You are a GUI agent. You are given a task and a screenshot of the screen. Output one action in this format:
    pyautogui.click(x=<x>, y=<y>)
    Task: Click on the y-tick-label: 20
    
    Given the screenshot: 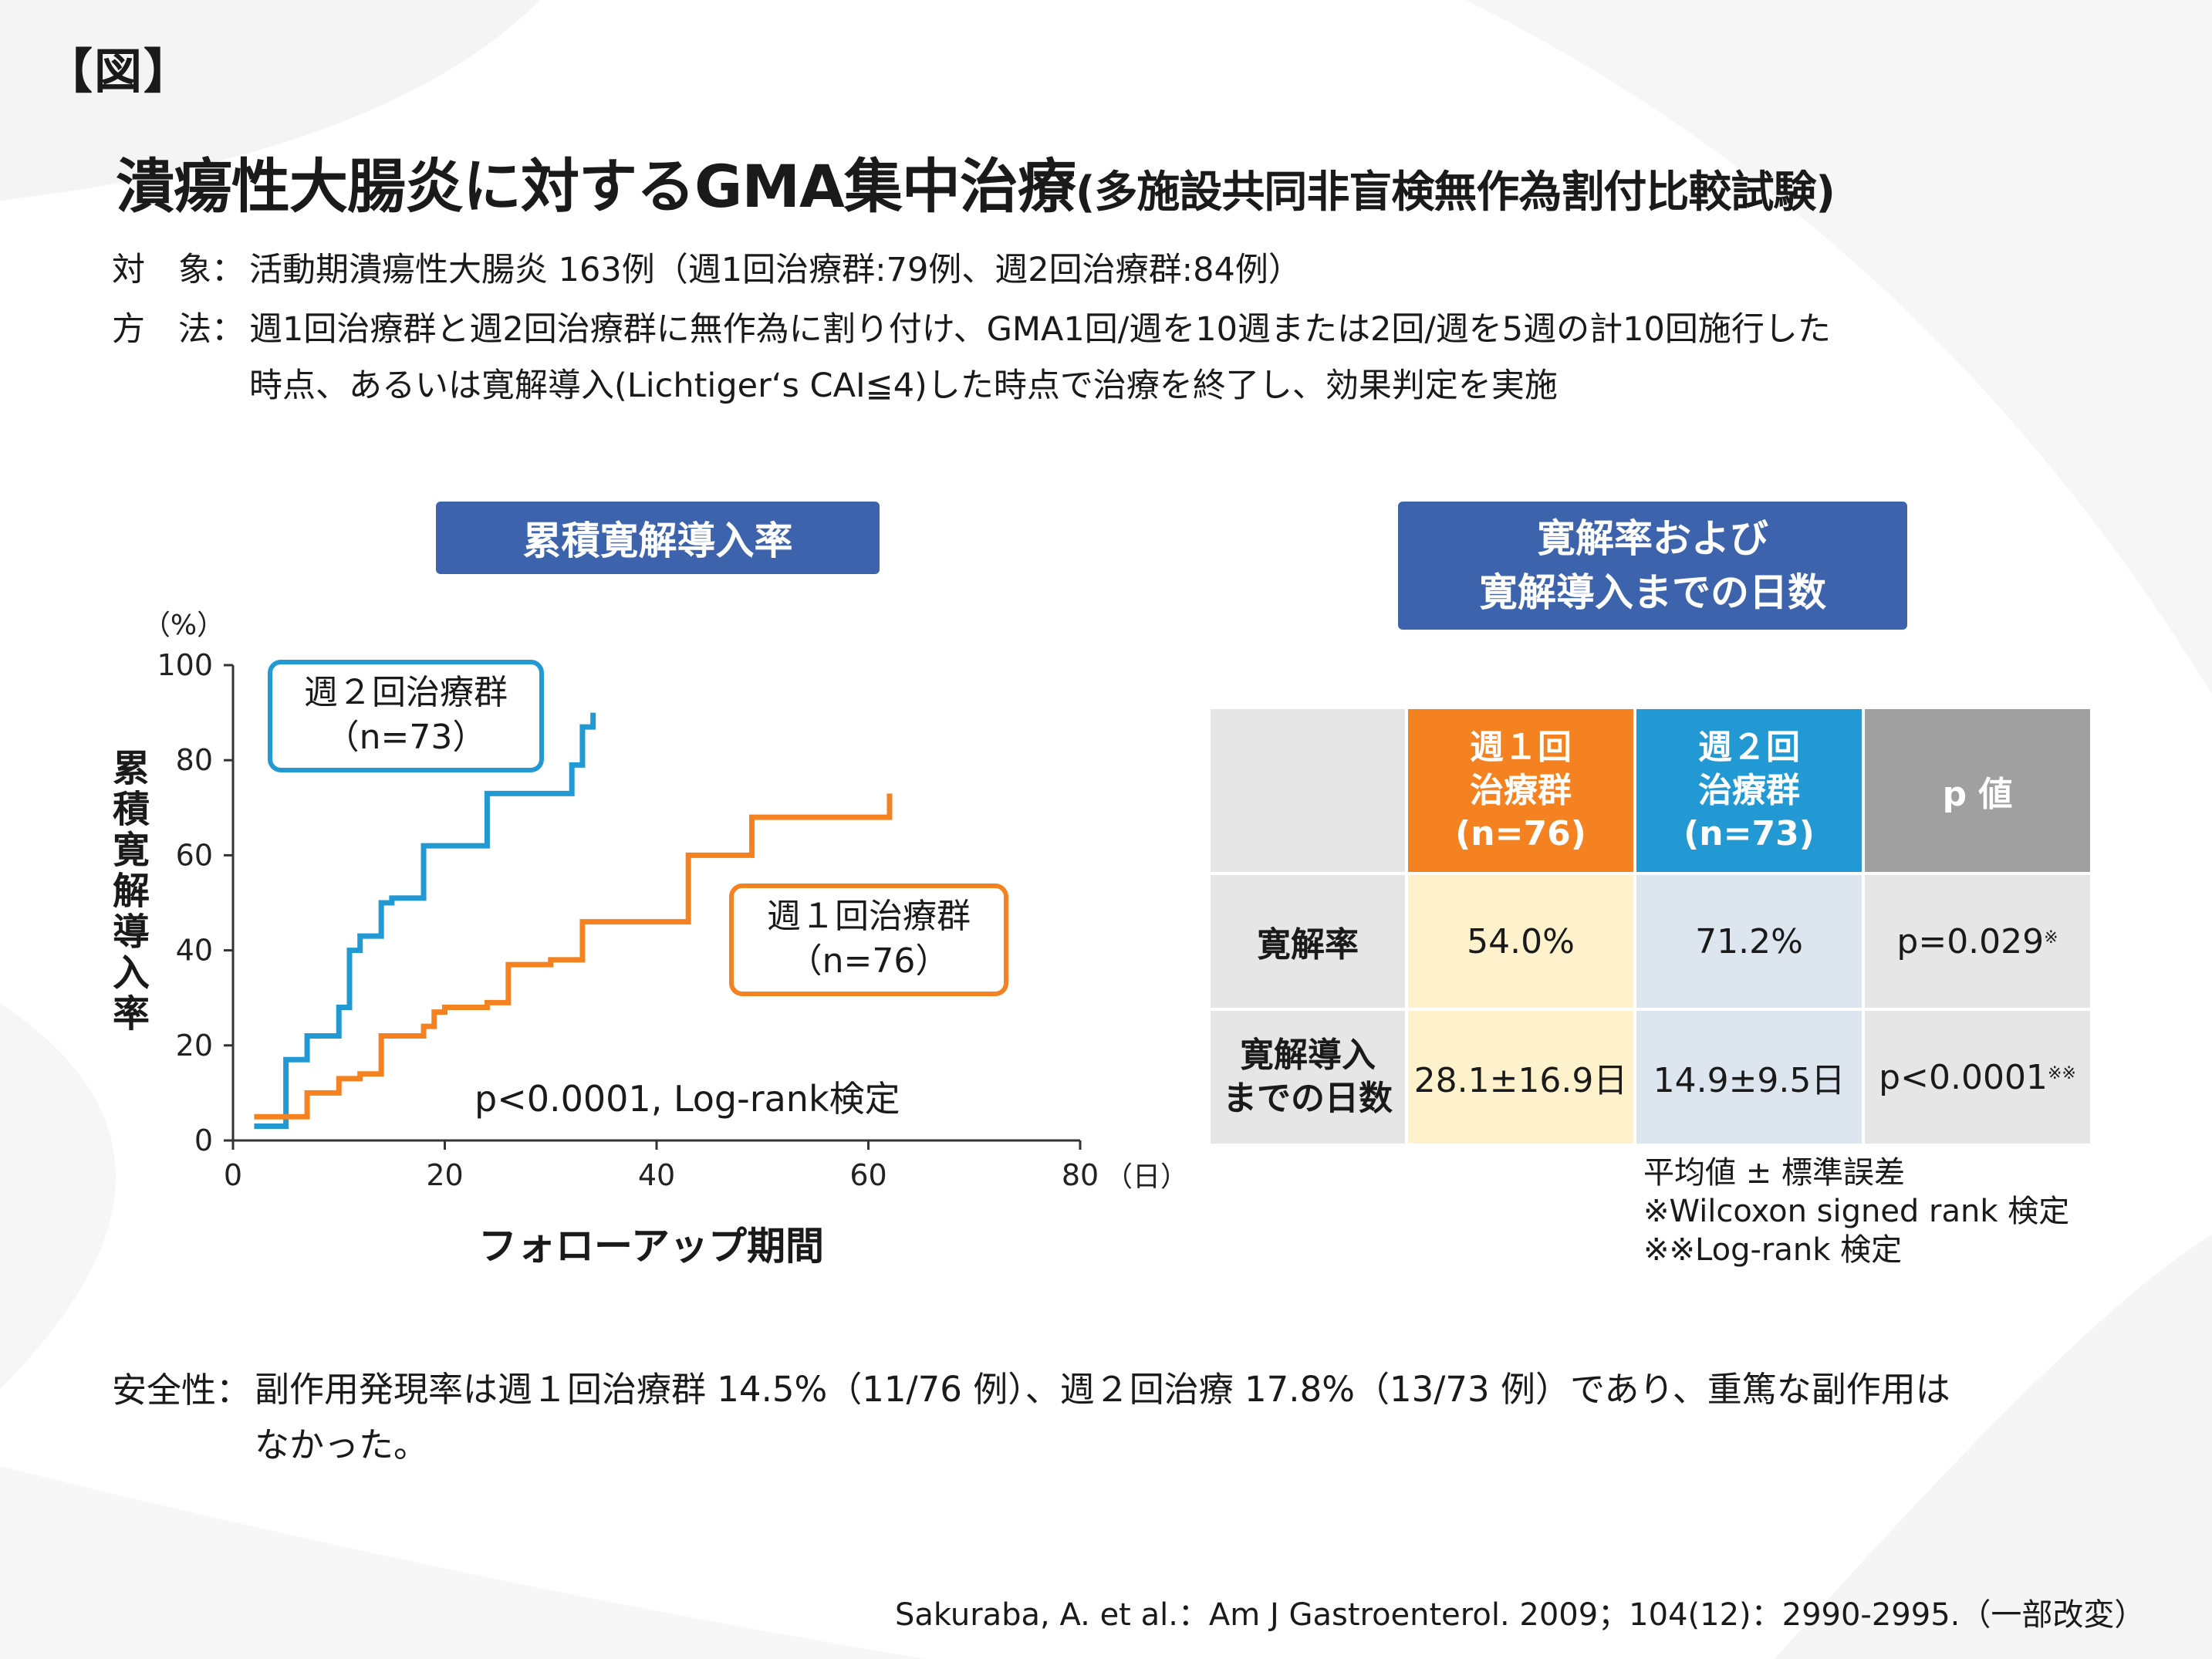 What is the action you would take?
    pyautogui.click(x=194, y=1046)
    